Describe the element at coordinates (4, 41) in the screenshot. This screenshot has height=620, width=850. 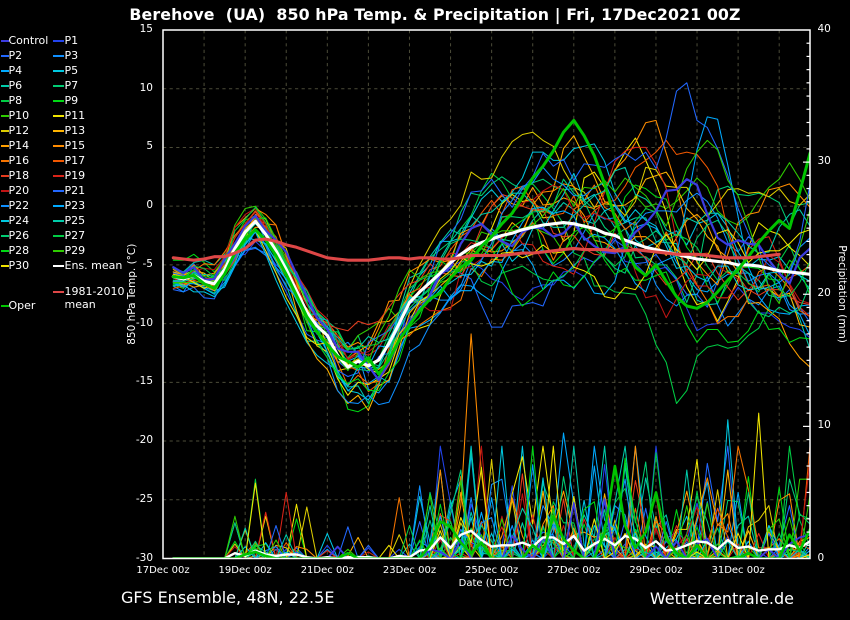
I see `legend-swatch-control` at that location.